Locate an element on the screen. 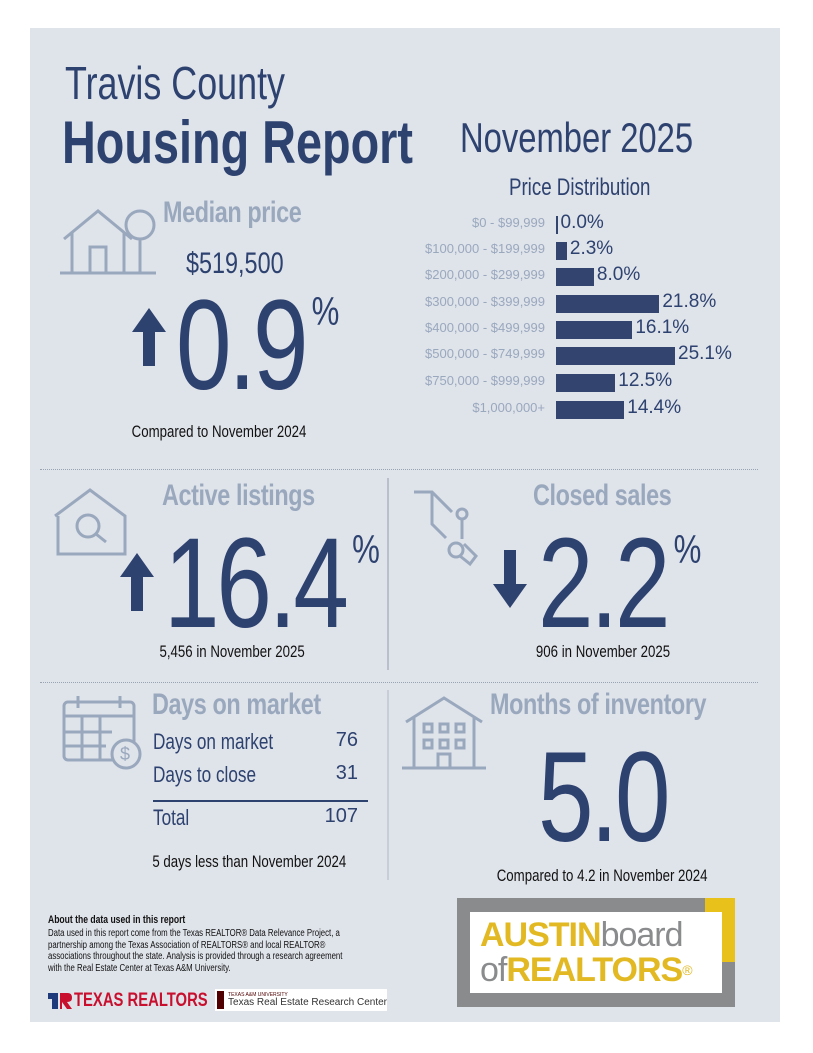 The width and height of the screenshot is (813, 1053). price-bar-value: 12.5% is located at coordinates (645, 380).